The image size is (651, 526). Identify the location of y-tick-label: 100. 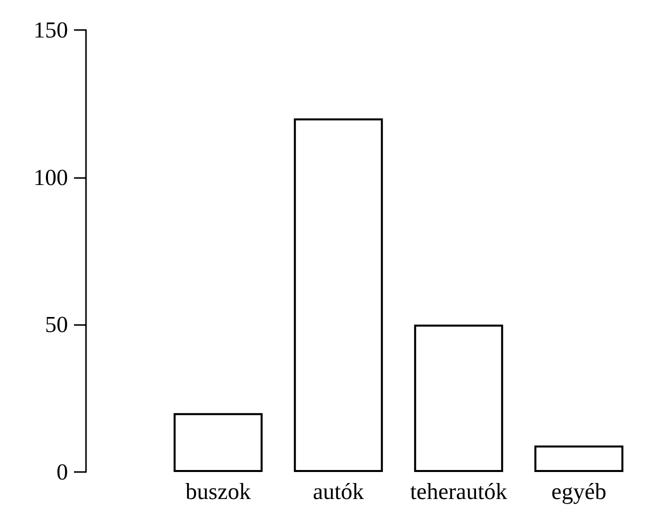
(51, 177).